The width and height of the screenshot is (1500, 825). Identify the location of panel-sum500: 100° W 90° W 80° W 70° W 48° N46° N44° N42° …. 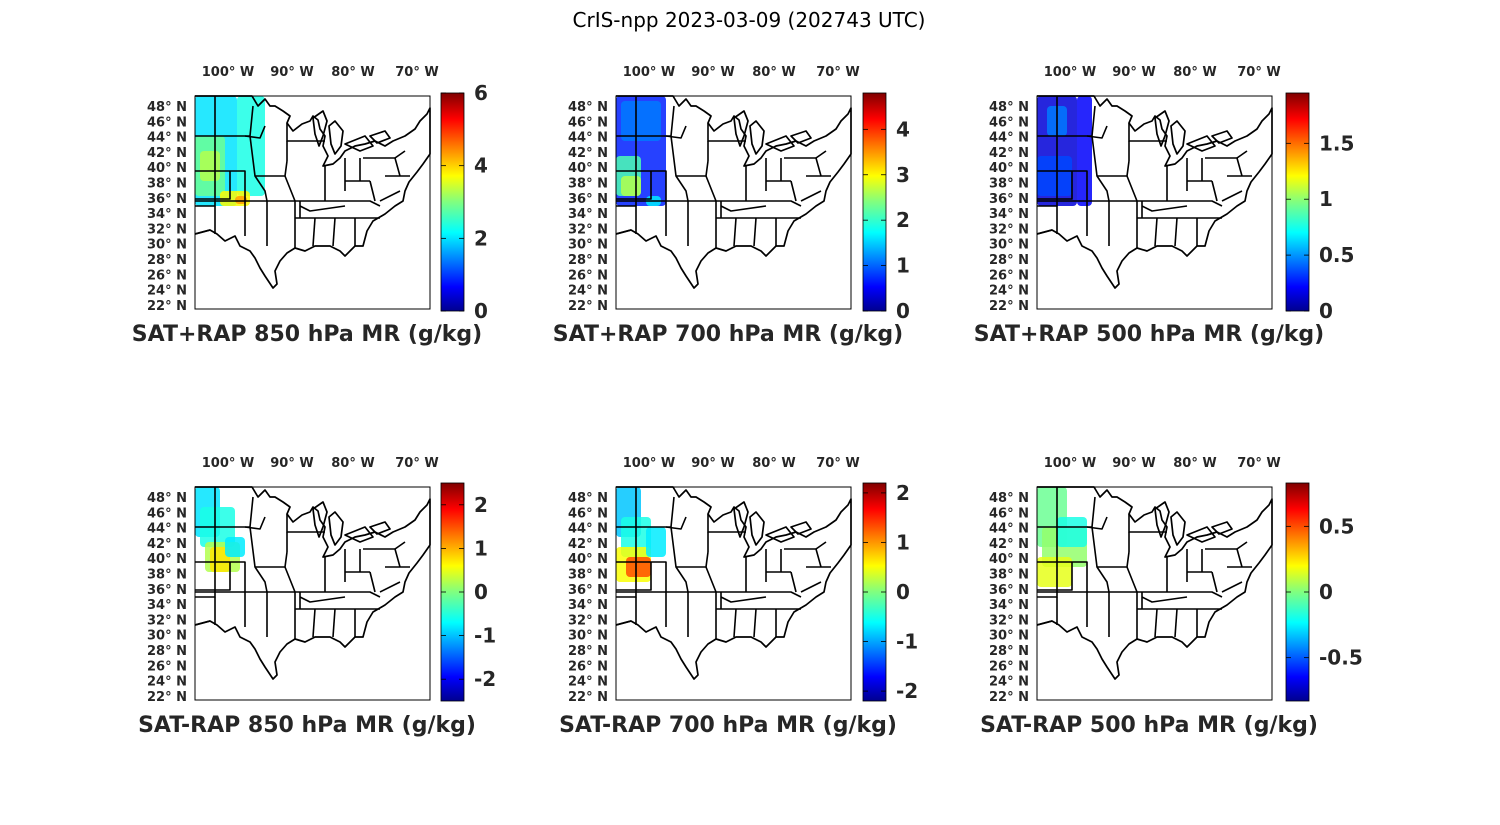
(1164, 206).